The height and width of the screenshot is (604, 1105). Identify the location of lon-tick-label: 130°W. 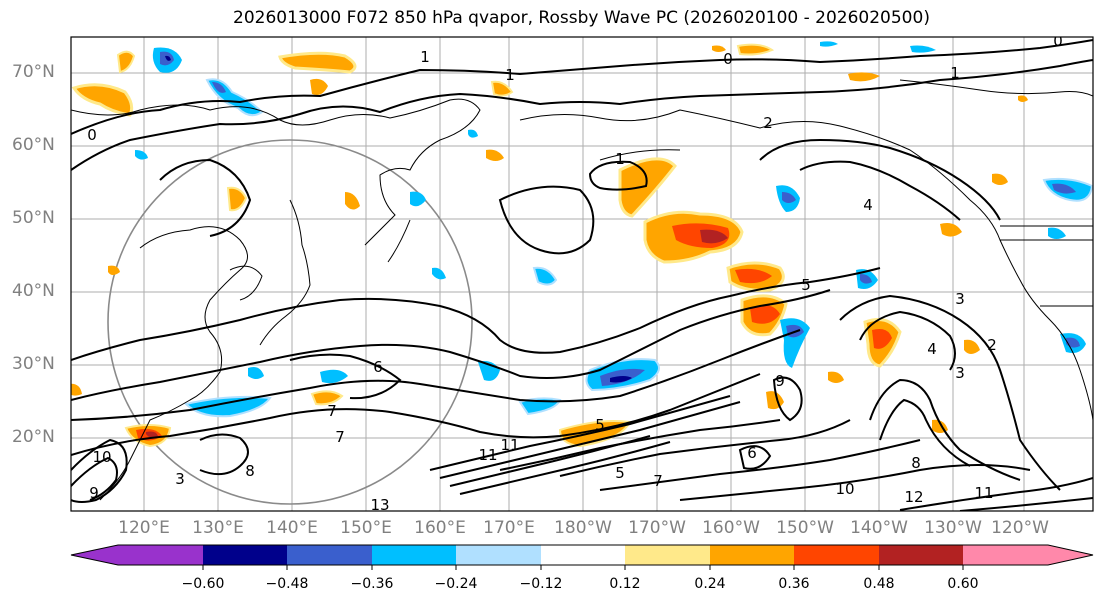
(953, 528).